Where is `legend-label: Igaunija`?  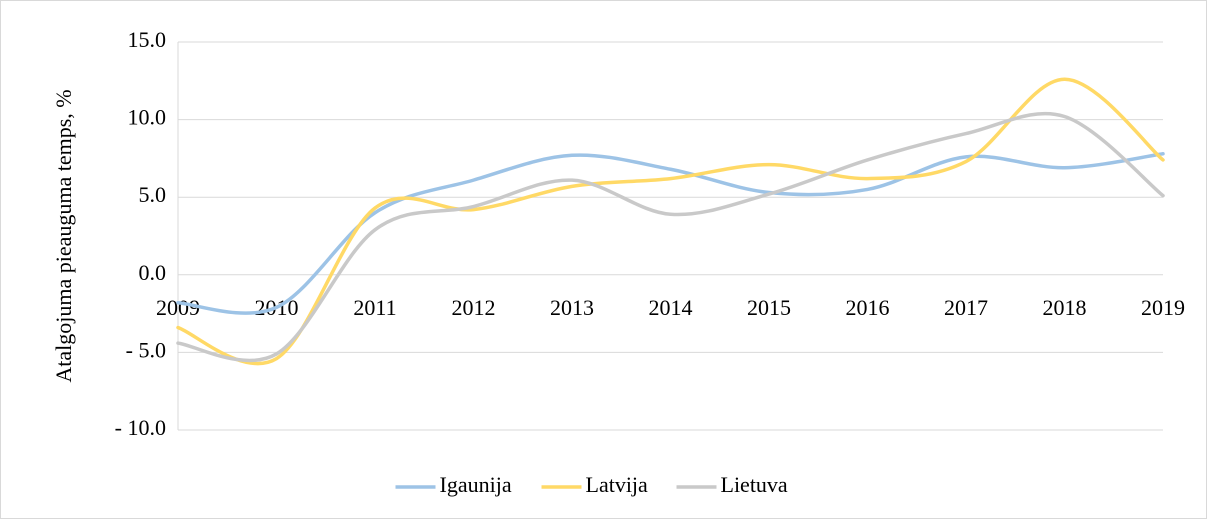
legend-label: Igaunija is located at coordinates (476, 484).